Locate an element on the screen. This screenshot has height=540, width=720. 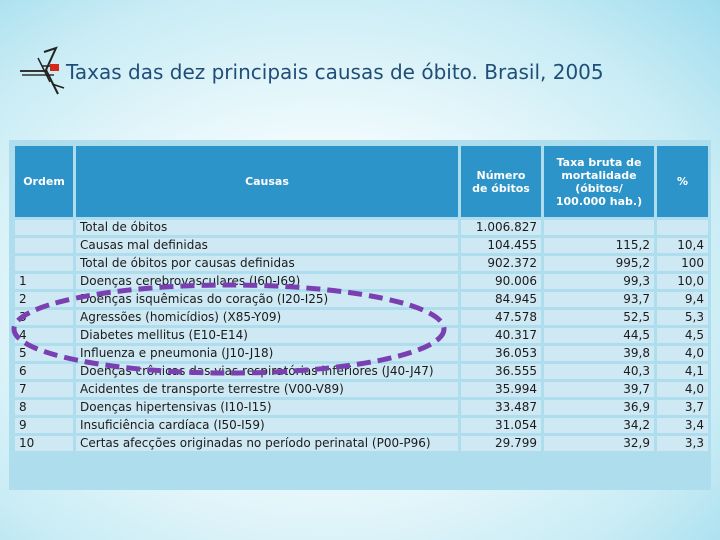
header-percent: % is located at coordinates (682, 181).